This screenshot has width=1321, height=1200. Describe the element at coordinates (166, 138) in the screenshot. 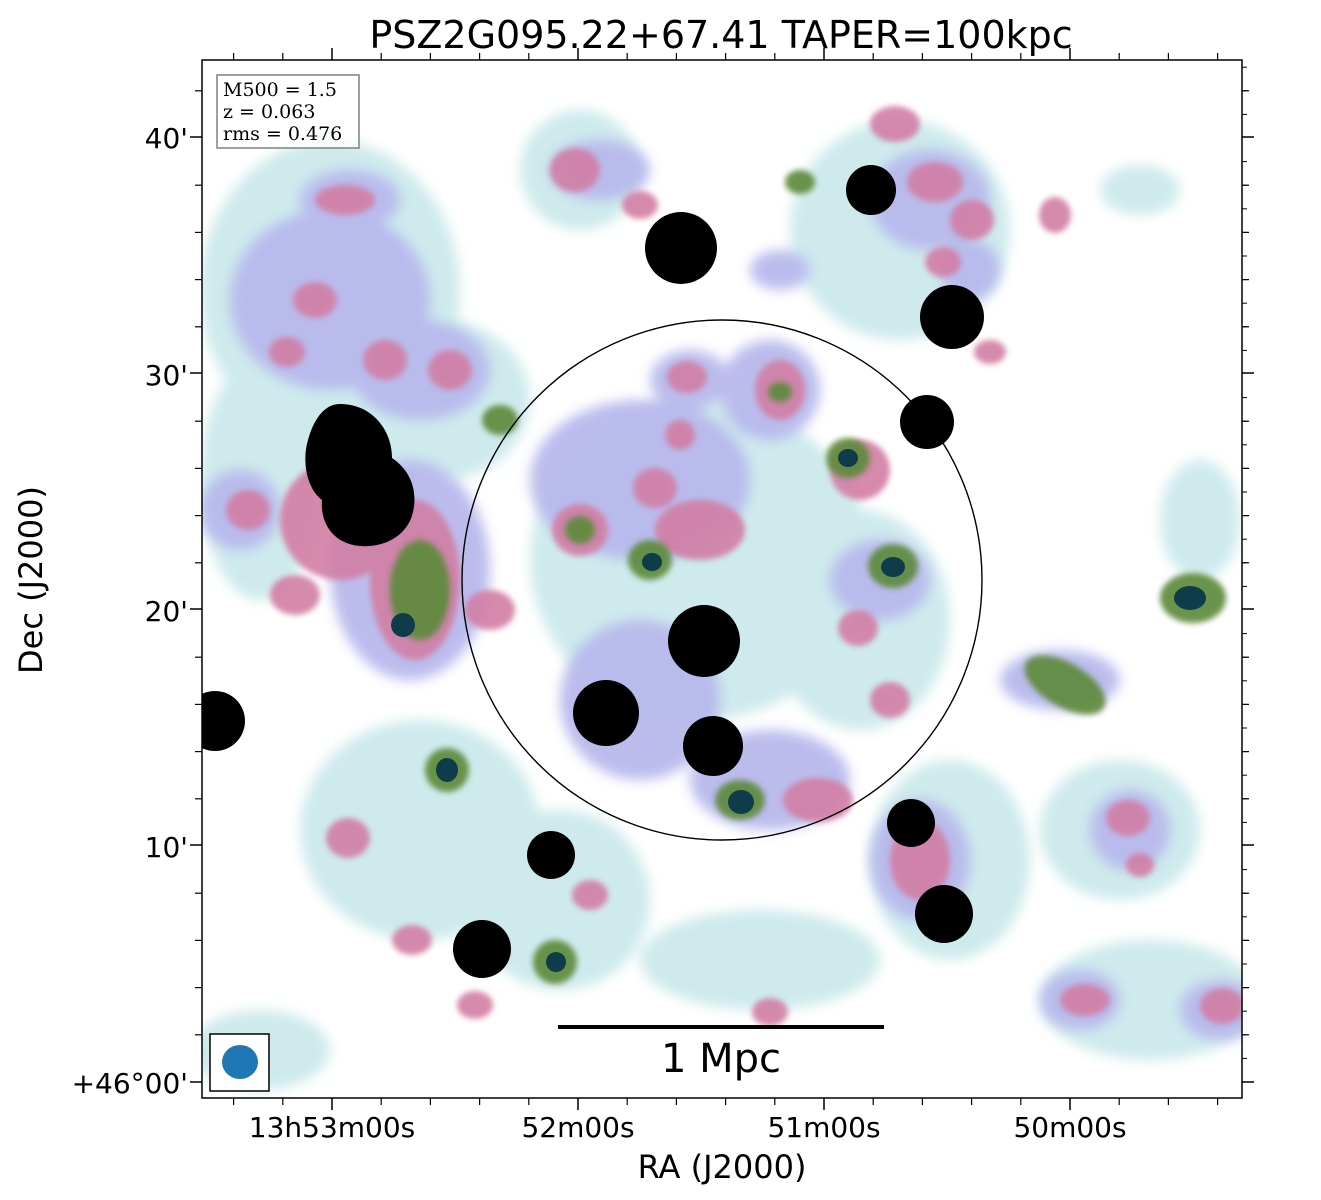

I see `y-tick-label: 40'` at that location.